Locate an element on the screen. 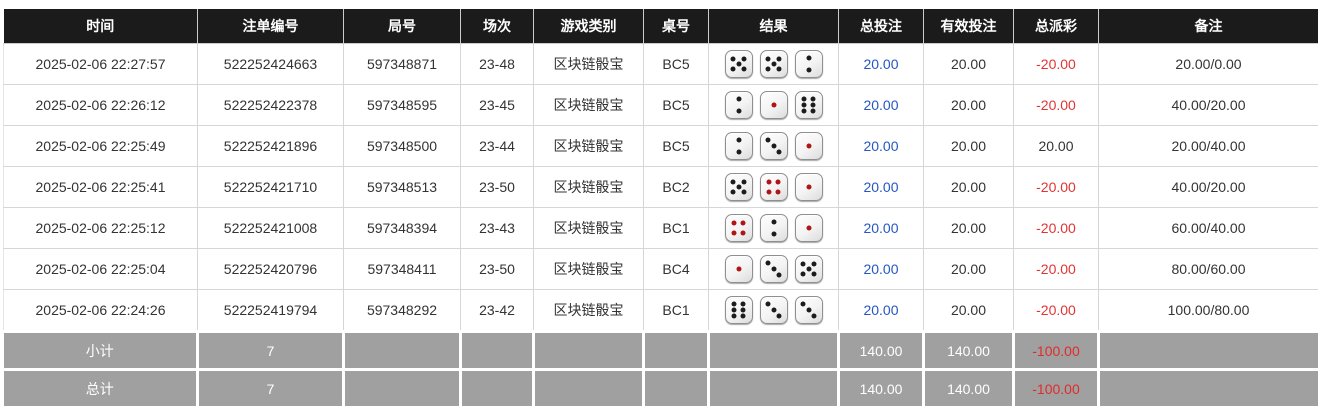 The width and height of the screenshot is (1320, 414). cell-time: 2025-02-06 22:26:12 is located at coordinates (100, 105).